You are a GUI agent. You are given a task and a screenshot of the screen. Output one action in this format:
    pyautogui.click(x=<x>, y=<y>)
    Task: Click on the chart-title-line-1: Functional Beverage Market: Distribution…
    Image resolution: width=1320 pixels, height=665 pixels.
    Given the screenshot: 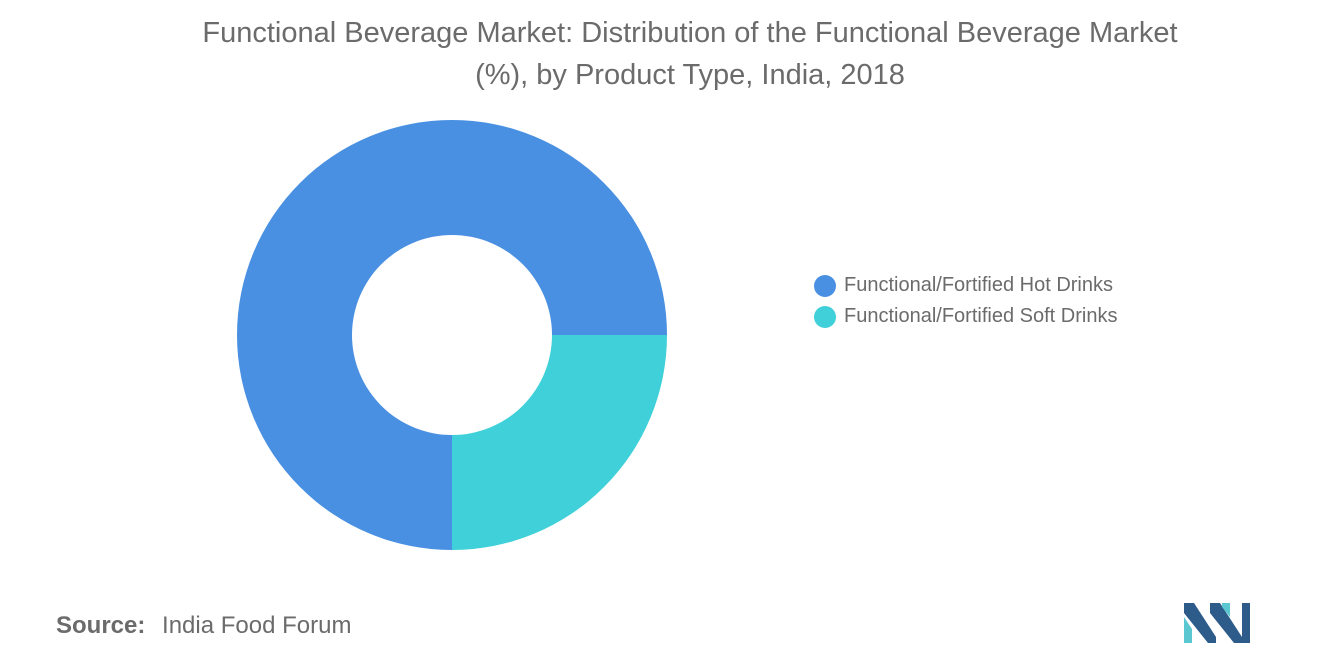 What is the action you would take?
    pyautogui.click(x=690, y=33)
    